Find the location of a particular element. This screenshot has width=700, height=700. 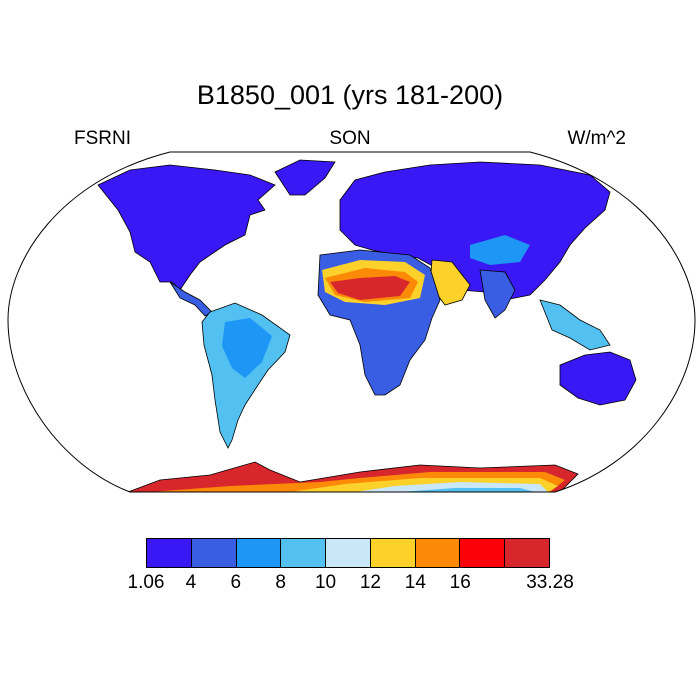

page-title: B1850_001 (yrs 181-200) is located at coordinates (350, 95).